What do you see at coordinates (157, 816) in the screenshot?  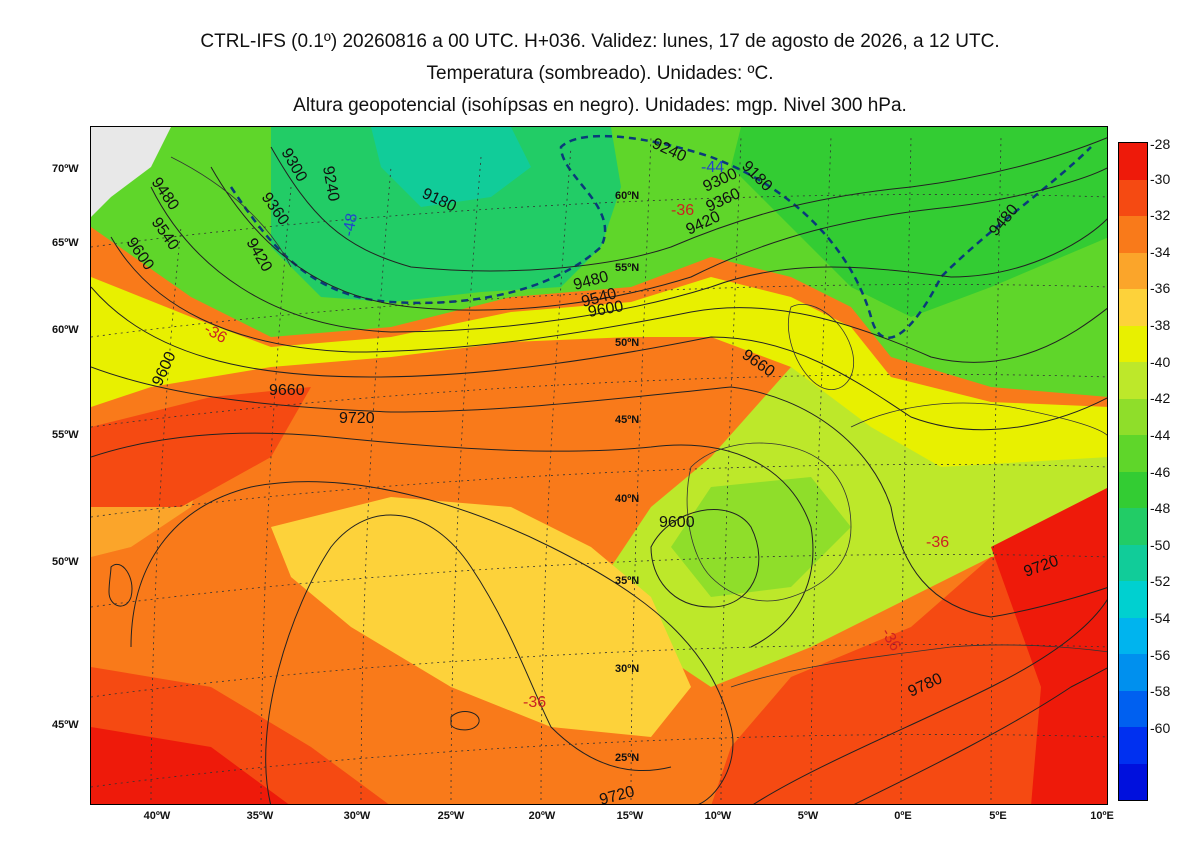 I see `lon-axis-label: 40ºW` at bounding box center [157, 816].